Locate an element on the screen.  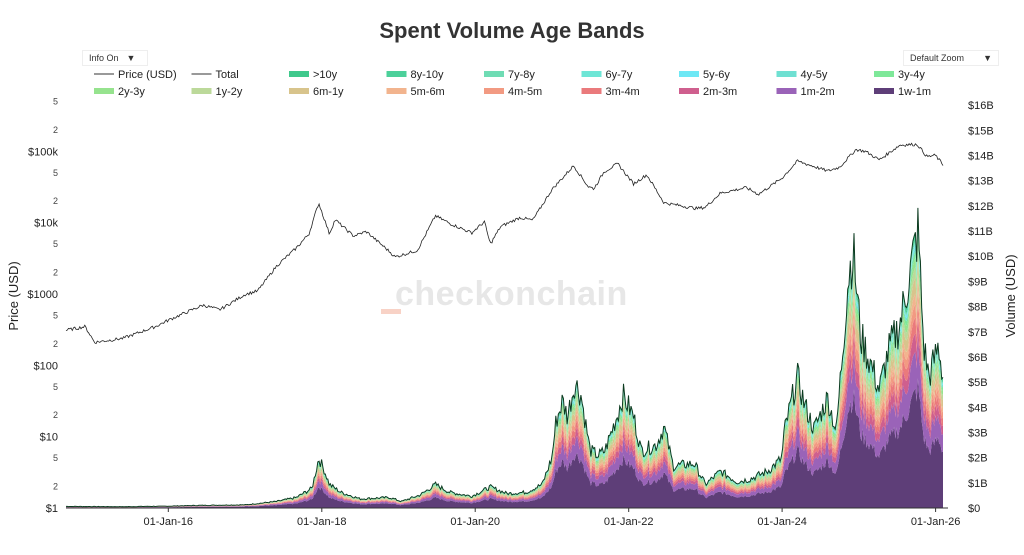
legend-item: 3y-4y is located at coordinates (899, 75).